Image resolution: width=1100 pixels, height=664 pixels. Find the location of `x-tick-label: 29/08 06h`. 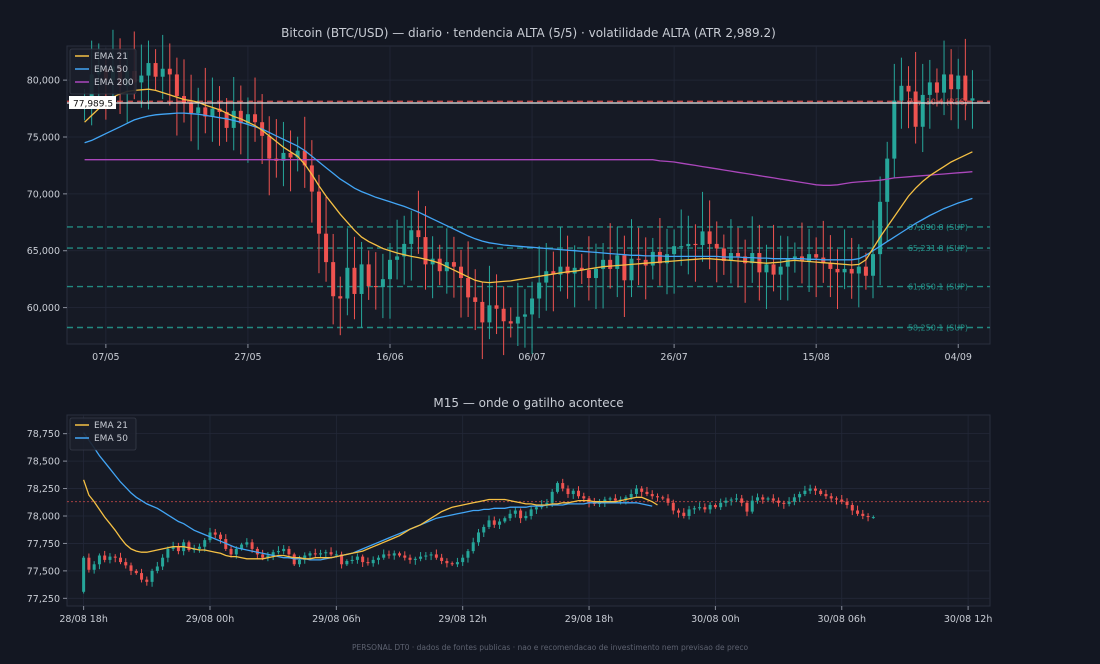

x-tick-label: 29/08 06h is located at coordinates (336, 619).